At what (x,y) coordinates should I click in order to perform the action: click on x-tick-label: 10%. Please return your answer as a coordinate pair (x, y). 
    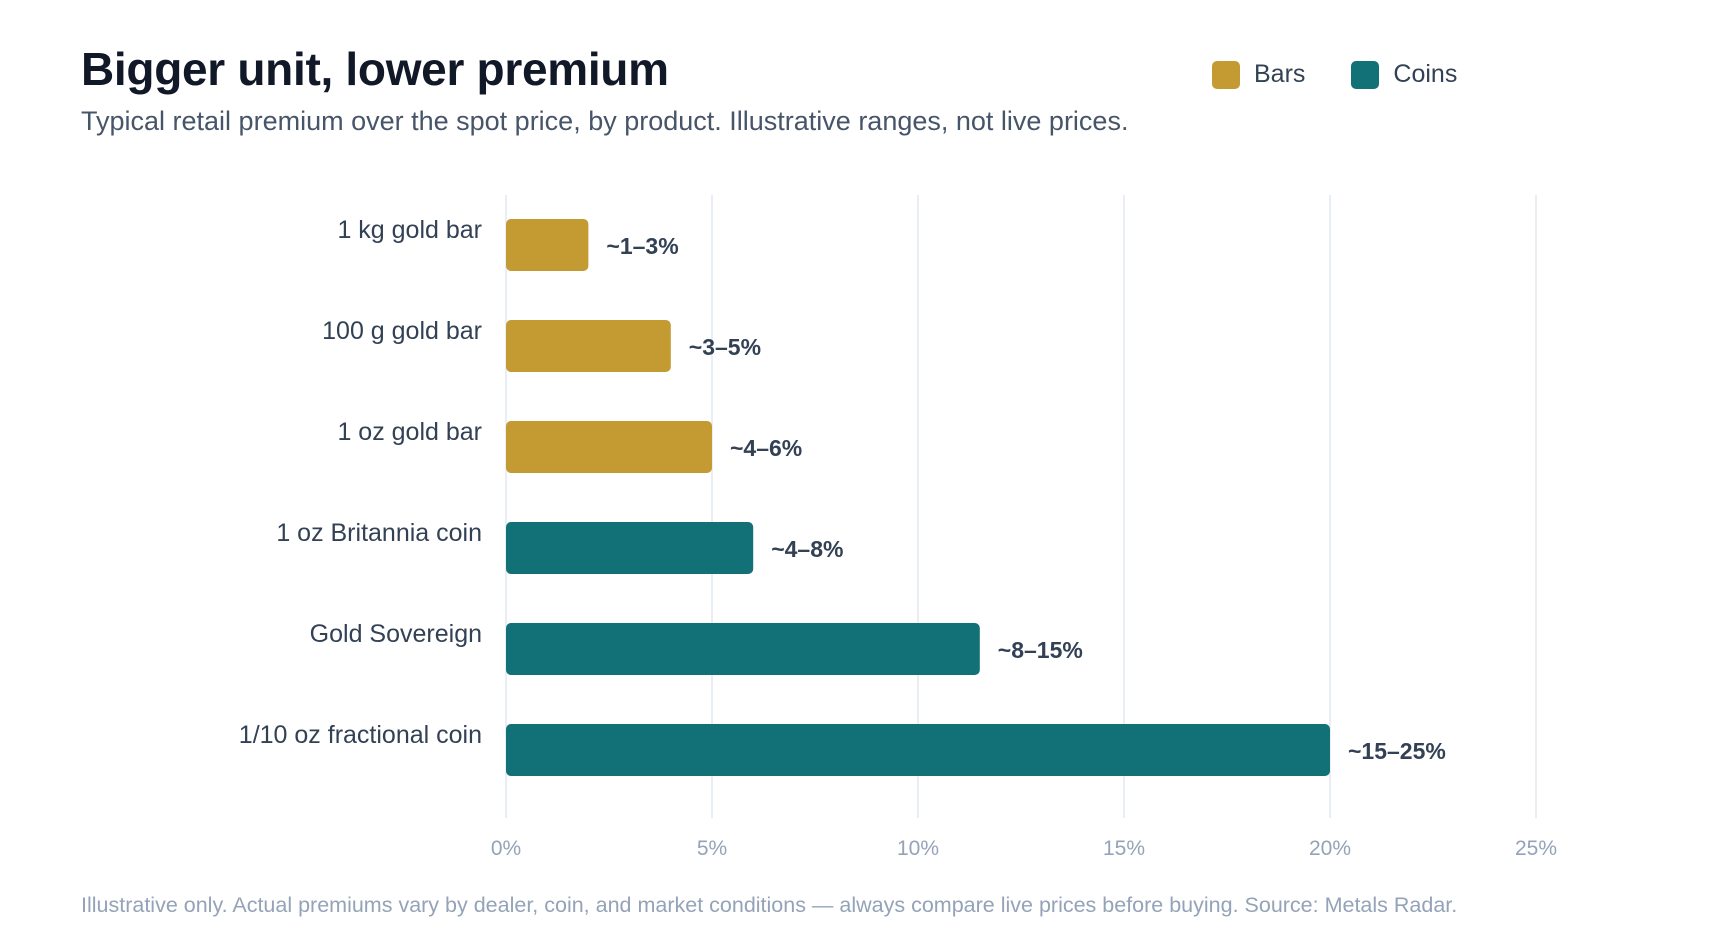
    Looking at the image, I should click on (918, 848).